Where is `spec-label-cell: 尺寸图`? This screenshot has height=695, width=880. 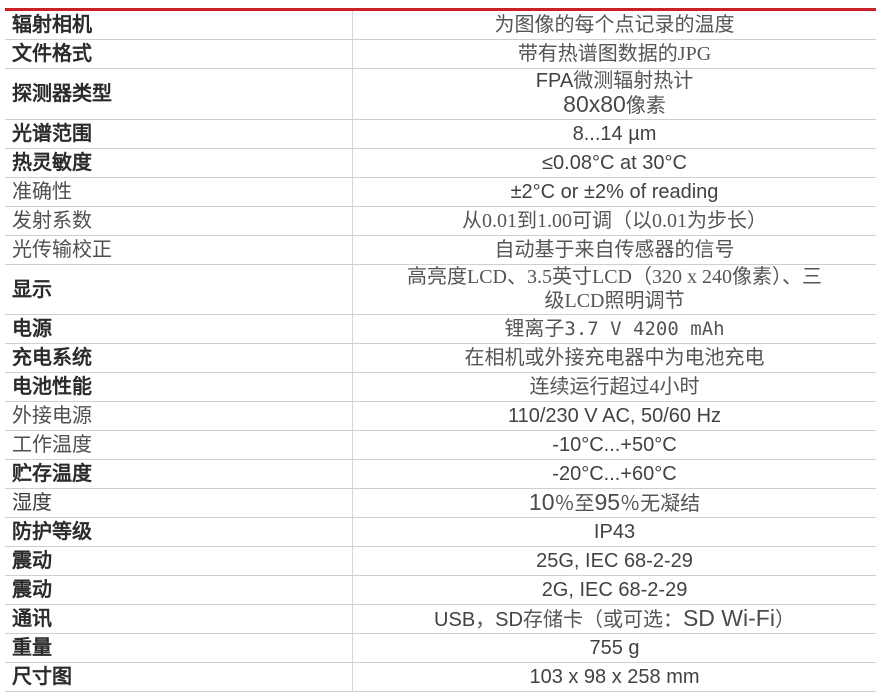 spec-label-cell: 尺寸图 is located at coordinates (178, 677).